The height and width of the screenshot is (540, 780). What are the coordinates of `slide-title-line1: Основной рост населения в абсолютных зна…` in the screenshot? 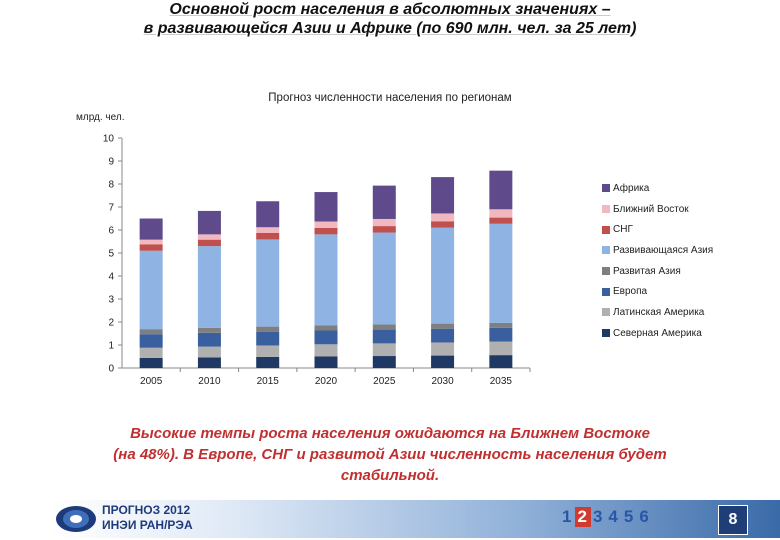 It's located at (390, 9).